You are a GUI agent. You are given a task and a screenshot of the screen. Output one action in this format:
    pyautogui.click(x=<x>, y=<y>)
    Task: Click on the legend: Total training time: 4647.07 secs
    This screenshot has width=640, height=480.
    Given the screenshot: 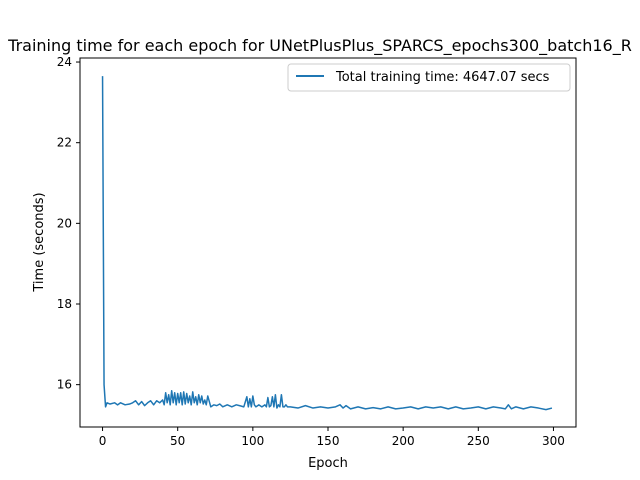 What is the action you would take?
    pyautogui.click(x=429, y=77)
    